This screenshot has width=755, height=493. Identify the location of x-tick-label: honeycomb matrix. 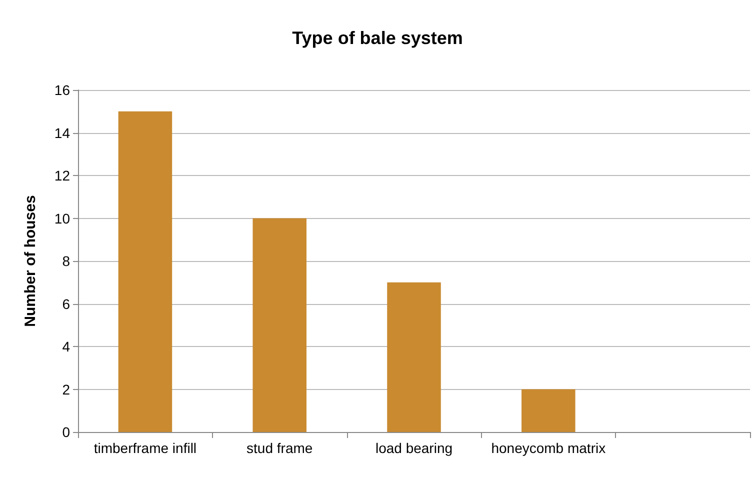
(548, 448).